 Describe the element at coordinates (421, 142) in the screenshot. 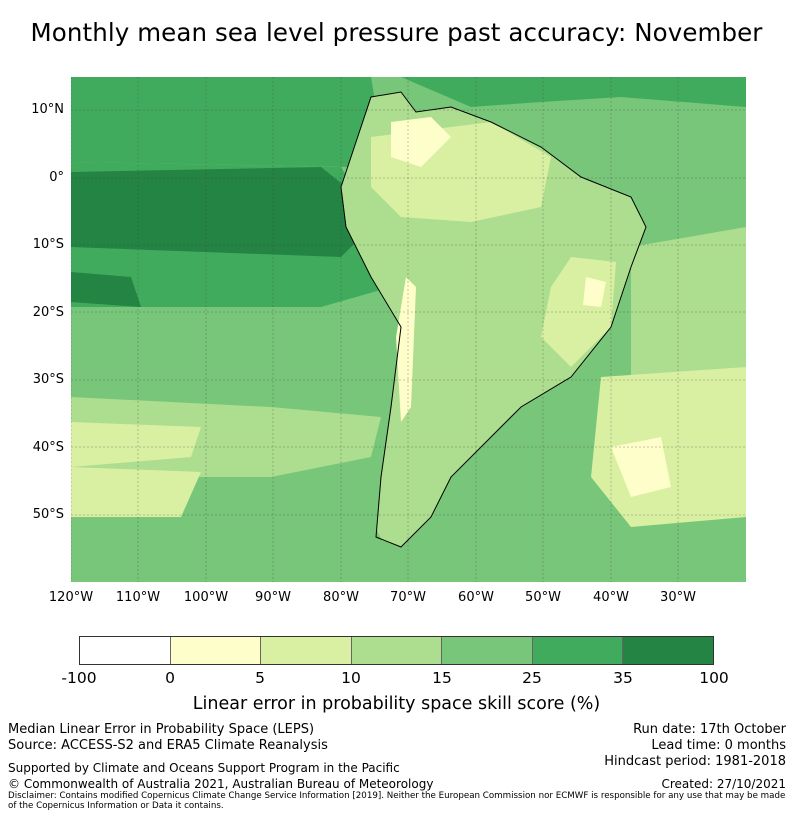

I see `andes-north-high-skill` at that location.